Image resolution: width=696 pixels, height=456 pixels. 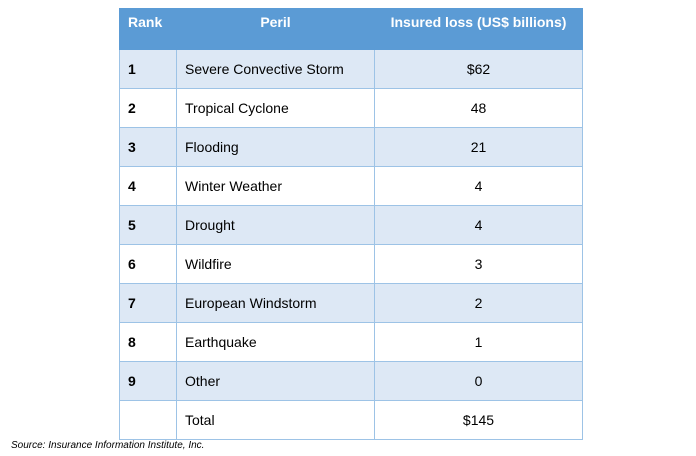 I want to click on table-row: 7 European Windstorm 2, so click(x=351, y=303).